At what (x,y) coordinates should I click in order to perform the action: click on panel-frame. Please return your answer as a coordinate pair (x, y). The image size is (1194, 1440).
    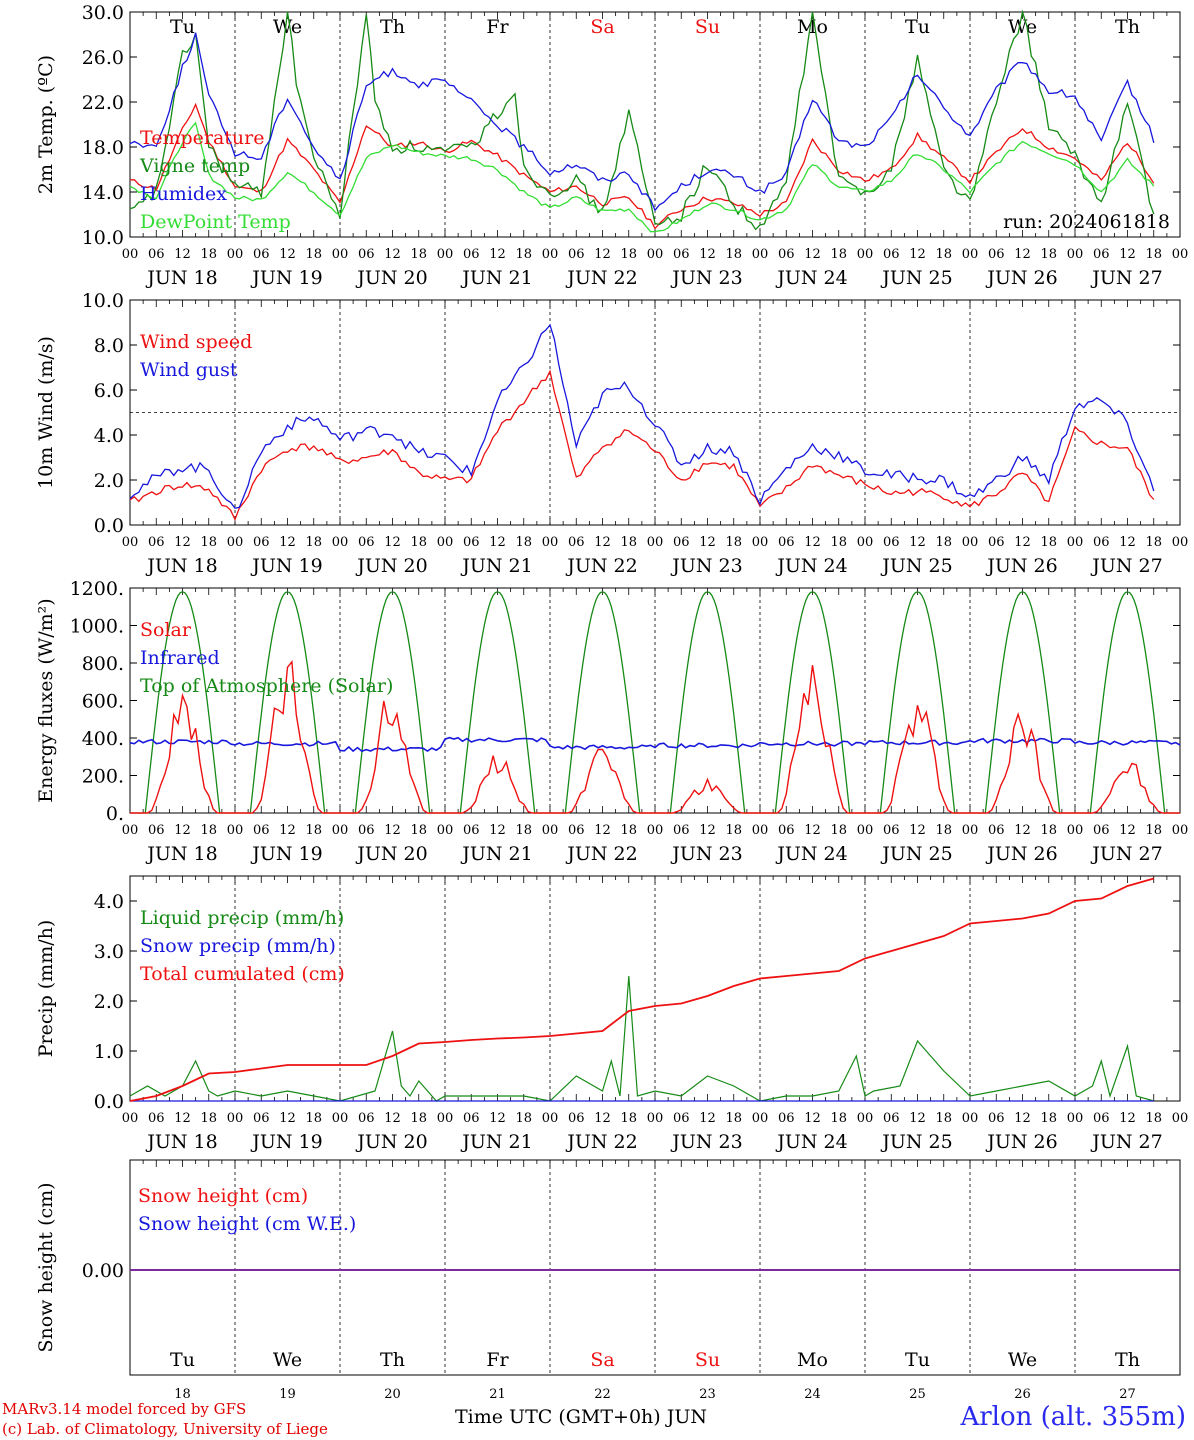
    Looking at the image, I should click on (655, 124).